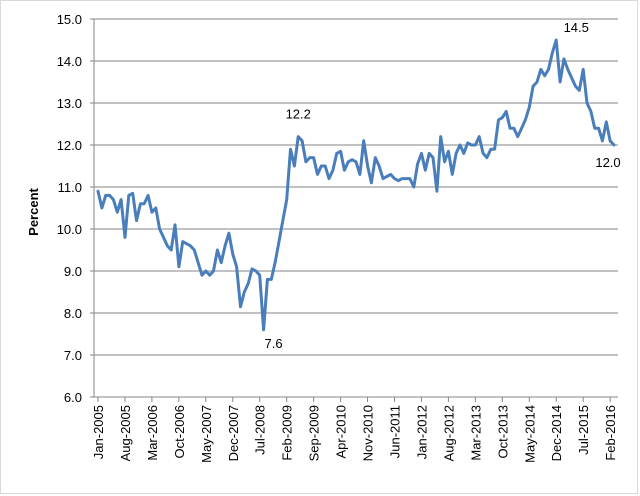  I want to click on x-tick-label: May-2007, so click(206, 434).